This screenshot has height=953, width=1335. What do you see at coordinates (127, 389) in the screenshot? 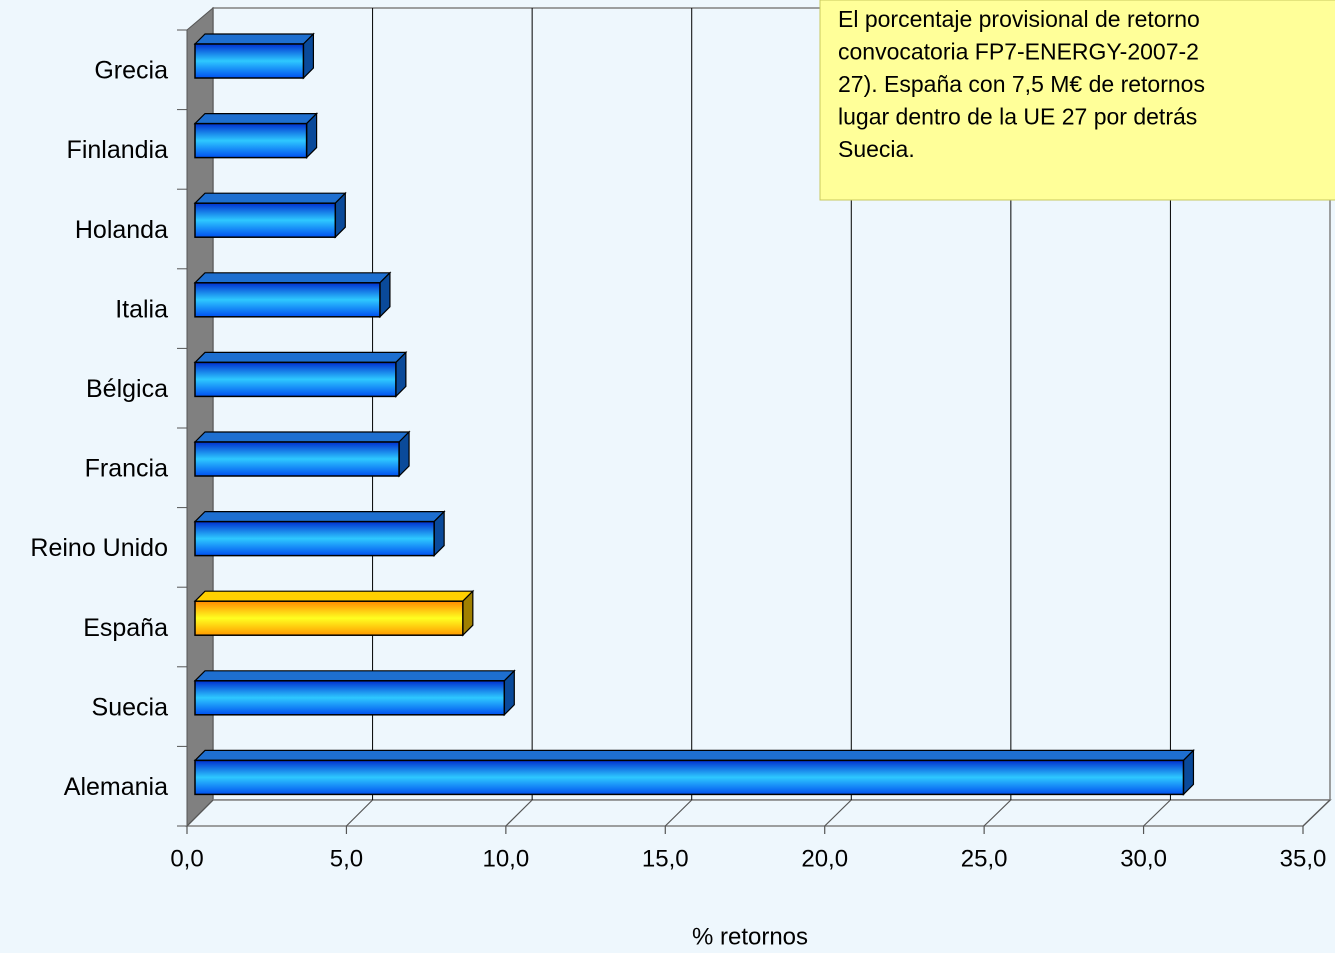
I see `y-tick-label: Bélgica` at bounding box center [127, 389].